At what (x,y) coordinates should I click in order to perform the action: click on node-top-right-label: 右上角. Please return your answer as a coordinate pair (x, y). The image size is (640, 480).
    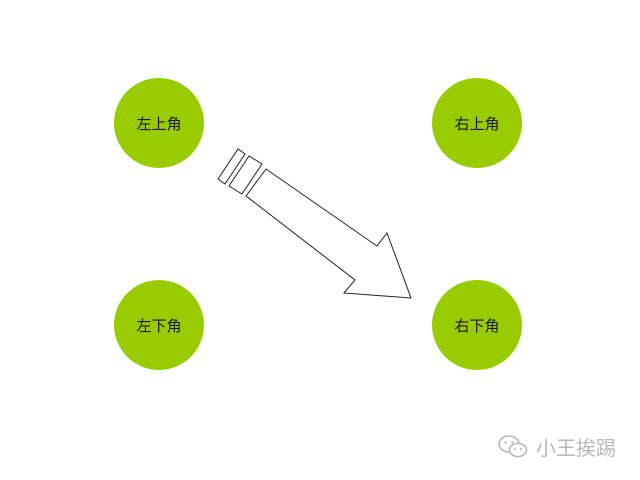
    Looking at the image, I should click on (477, 123).